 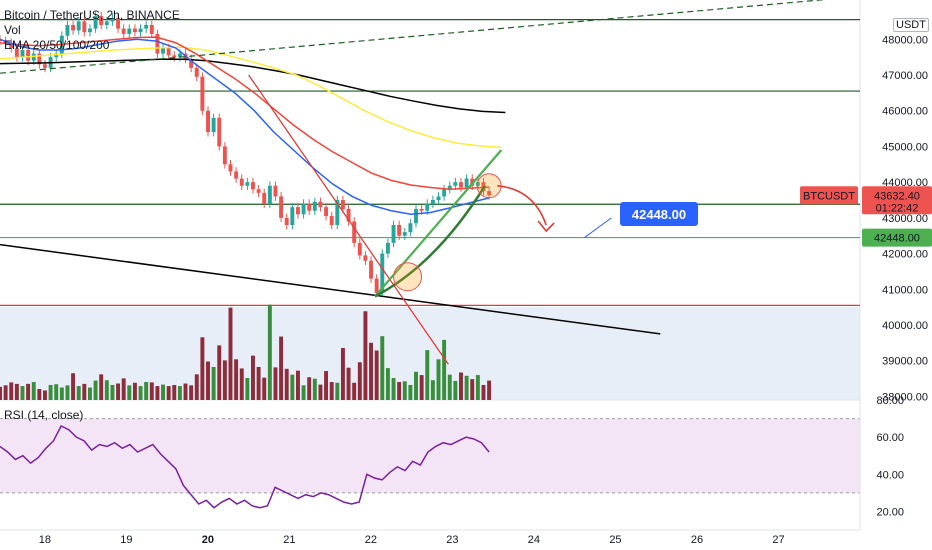 What do you see at coordinates (905, 183) in the screenshot?
I see `price-tick-label: 44000.00` at bounding box center [905, 183].